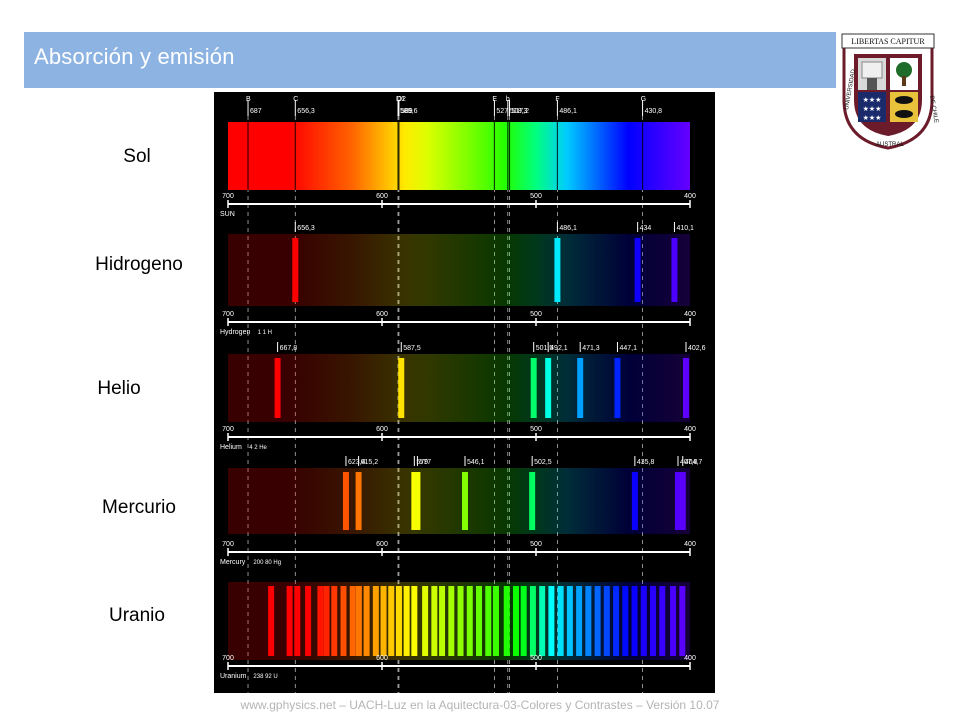 The image size is (960, 720). Describe the element at coordinates (646, 462) in the screenshot. I see `line-label: 435,8` at that location.